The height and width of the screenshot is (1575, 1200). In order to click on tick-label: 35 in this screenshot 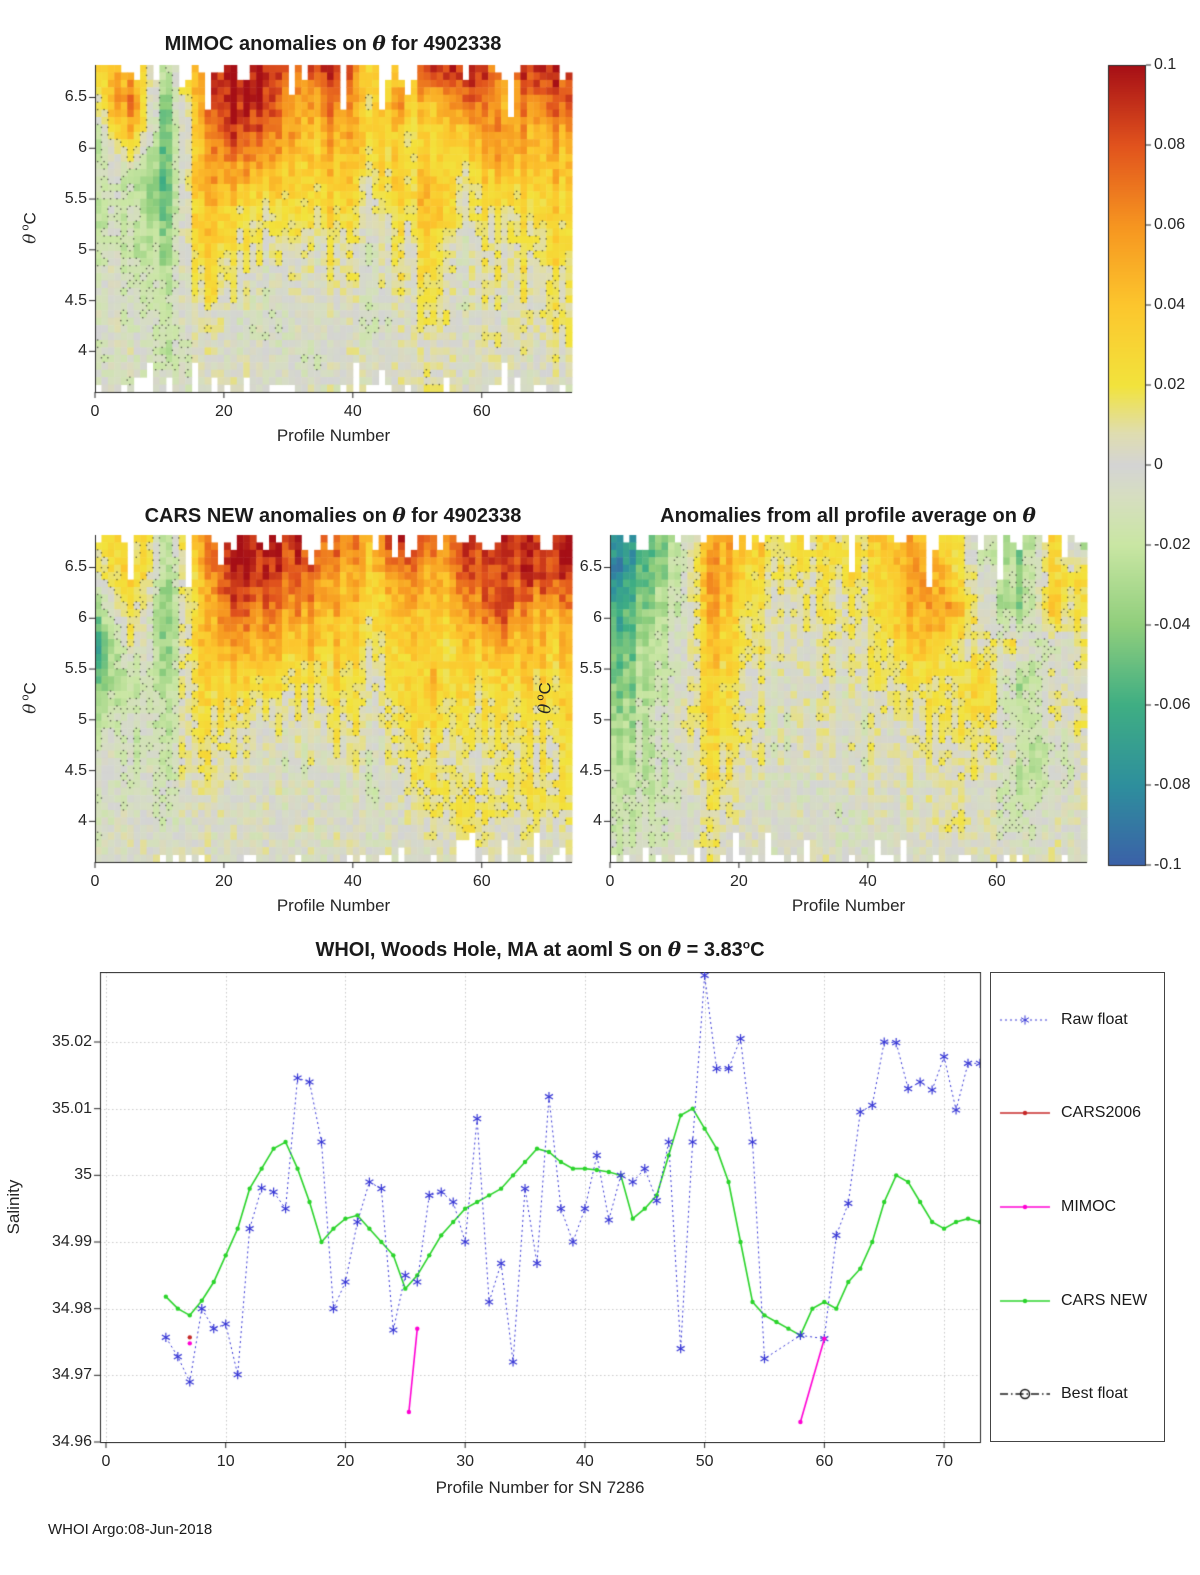, I will do `click(83, 1175)`.